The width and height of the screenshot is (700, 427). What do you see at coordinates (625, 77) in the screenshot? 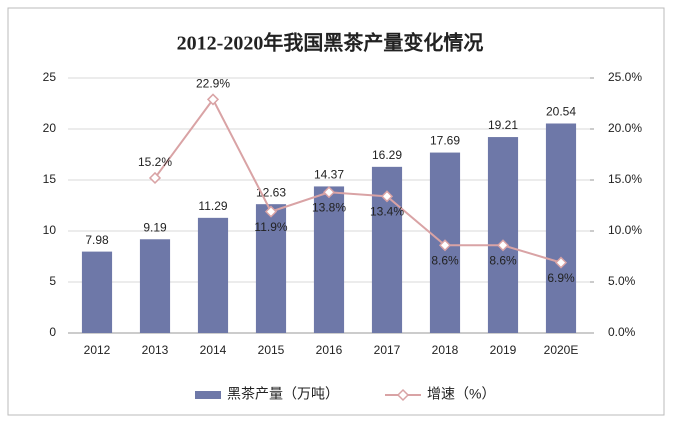
I see `y2-tick-label: 25.0%` at bounding box center [625, 77].